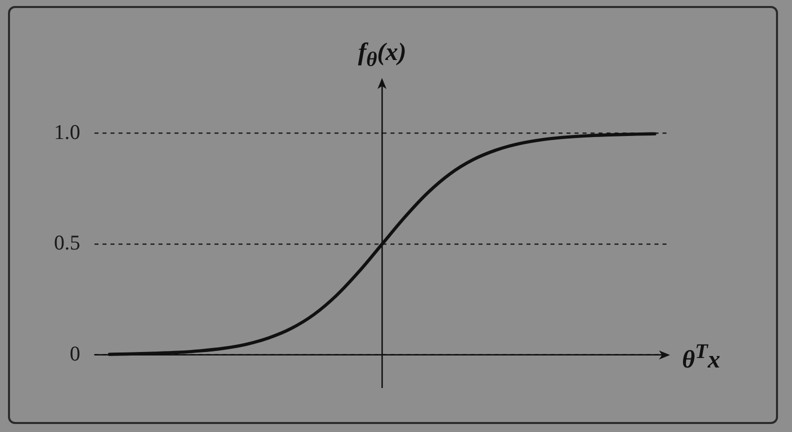  I want to click on y-tick-label: 1.0, so click(67, 132).